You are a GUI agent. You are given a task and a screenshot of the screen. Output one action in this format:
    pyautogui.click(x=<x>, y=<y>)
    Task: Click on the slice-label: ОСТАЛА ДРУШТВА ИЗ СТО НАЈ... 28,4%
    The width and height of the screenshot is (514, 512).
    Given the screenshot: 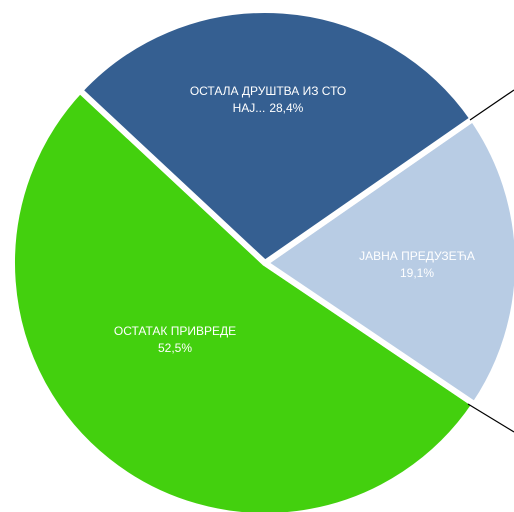 What is the action you would take?
    pyautogui.click(x=268, y=100)
    